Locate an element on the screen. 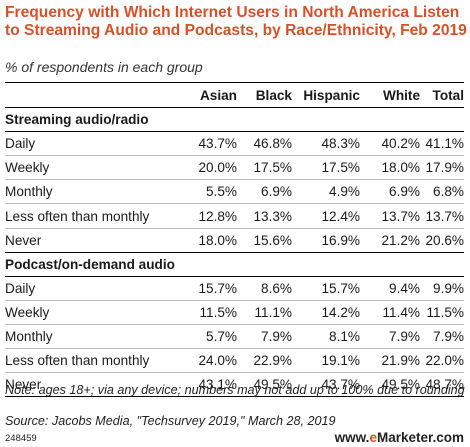 The height and width of the screenshot is (447, 470). section-header-row: Streaming audio/radio is located at coordinates (234, 120).